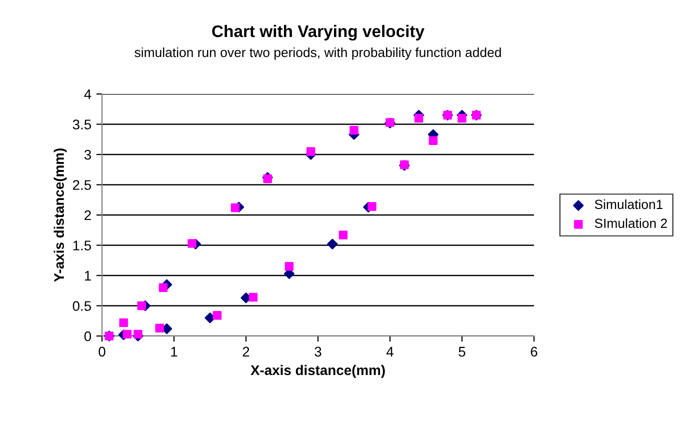 This screenshot has height=425, width=683. Describe the element at coordinates (87, 155) in the screenshot. I see `y-tick-label: 3` at that location.